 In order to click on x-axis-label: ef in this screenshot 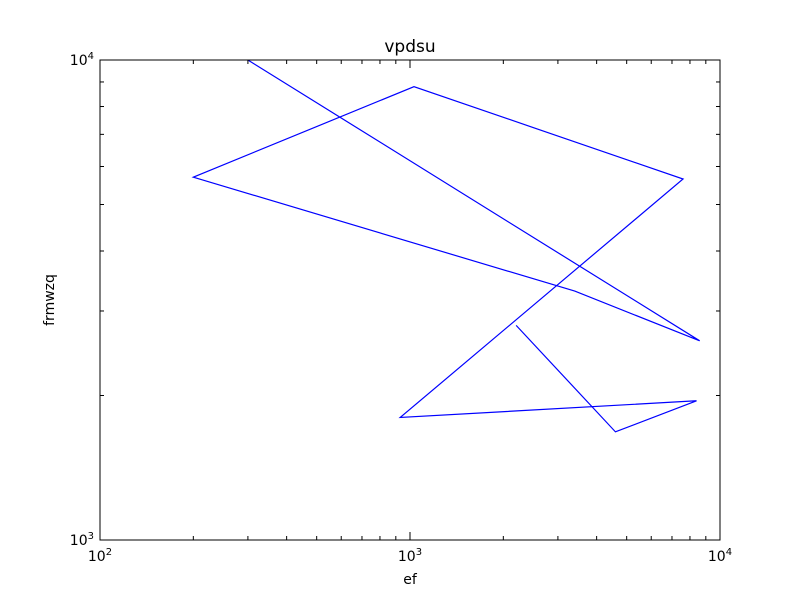, I will do `click(410, 580)`.